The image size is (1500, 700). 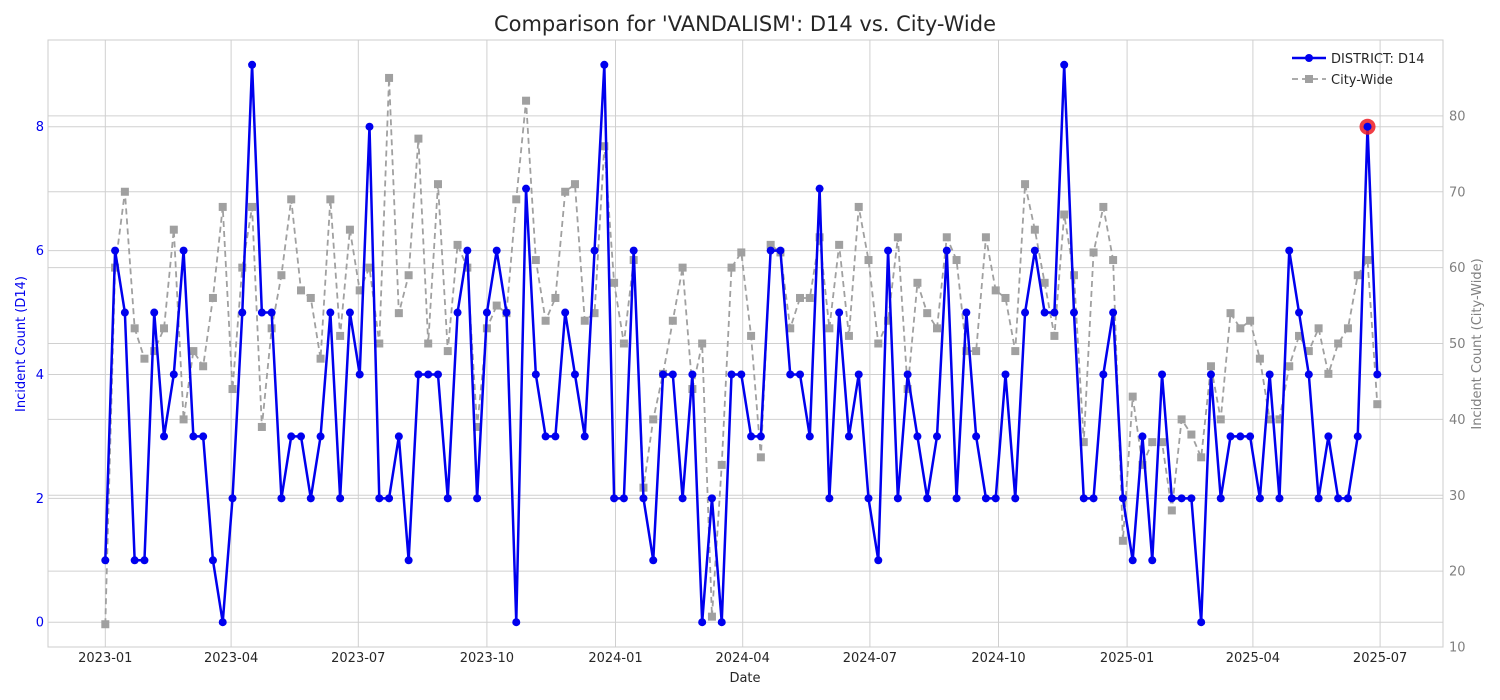 What do you see at coordinates (1457, 572) in the screenshot?
I see `y-right-tick-label: 20` at bounding box center [1457, 572].